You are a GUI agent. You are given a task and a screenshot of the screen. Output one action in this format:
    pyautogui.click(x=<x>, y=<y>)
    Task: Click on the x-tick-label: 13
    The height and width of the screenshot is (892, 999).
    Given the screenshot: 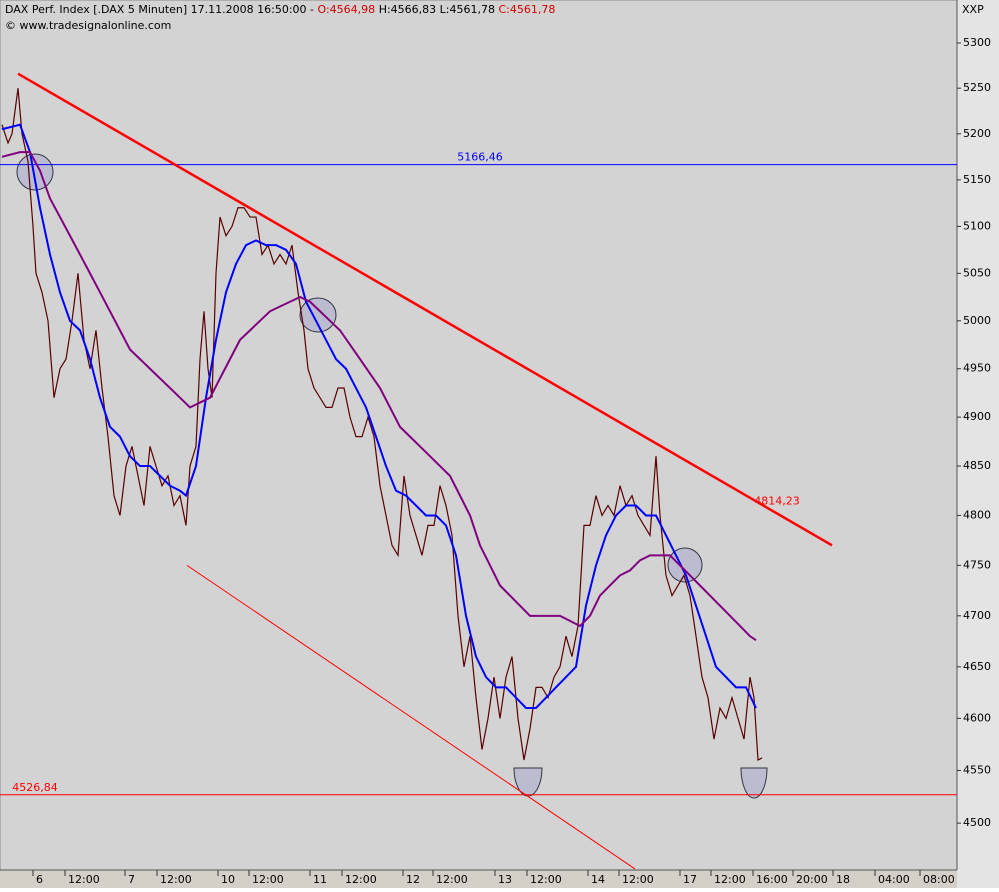 What is the action you would take?
    pyautogui.click(x=505, y=879)
    